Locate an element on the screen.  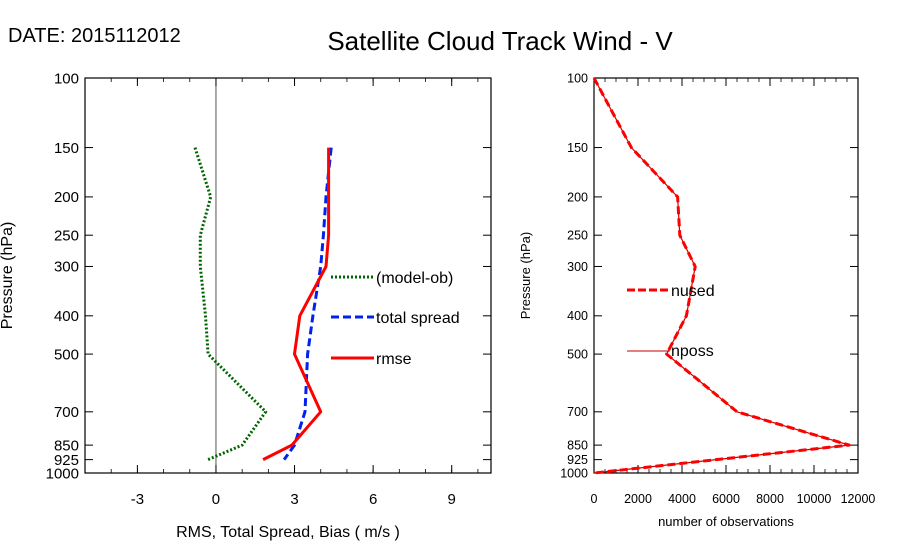
series-line-total-spread is located at coordinates (307, 304).